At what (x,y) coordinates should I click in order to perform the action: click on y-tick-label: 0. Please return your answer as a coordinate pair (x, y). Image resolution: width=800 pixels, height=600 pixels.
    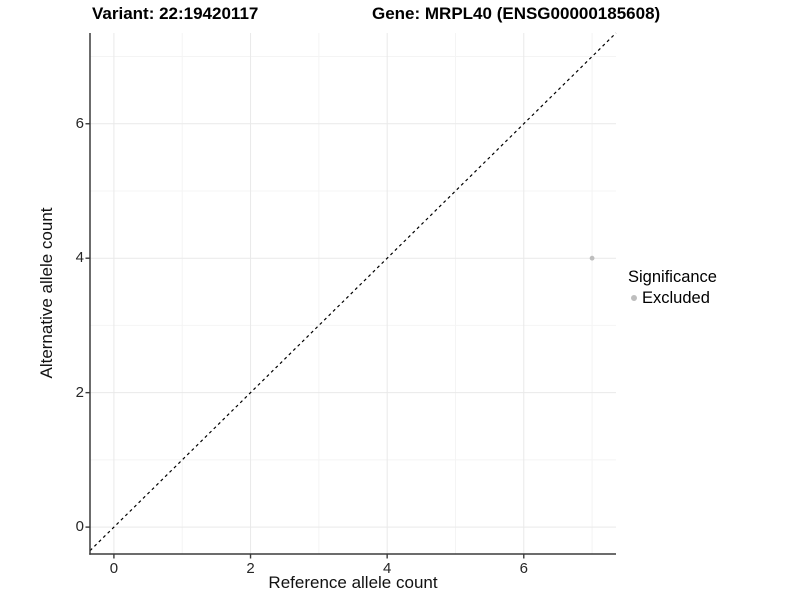
    Looking at the image, I should click on (79, 527).